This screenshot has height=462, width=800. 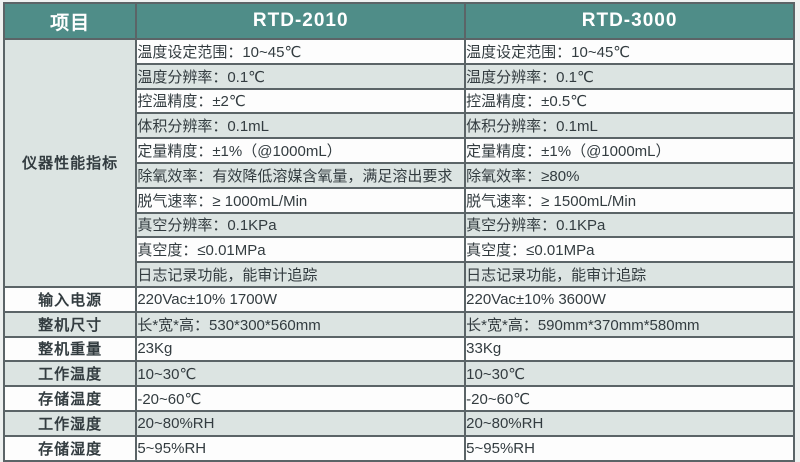 What do you see at coordinates (629, 101) in the screenshot?
I see `perf-value-rtd3000: 控温精度：±0.5℃` at bounding box center [629, 101].